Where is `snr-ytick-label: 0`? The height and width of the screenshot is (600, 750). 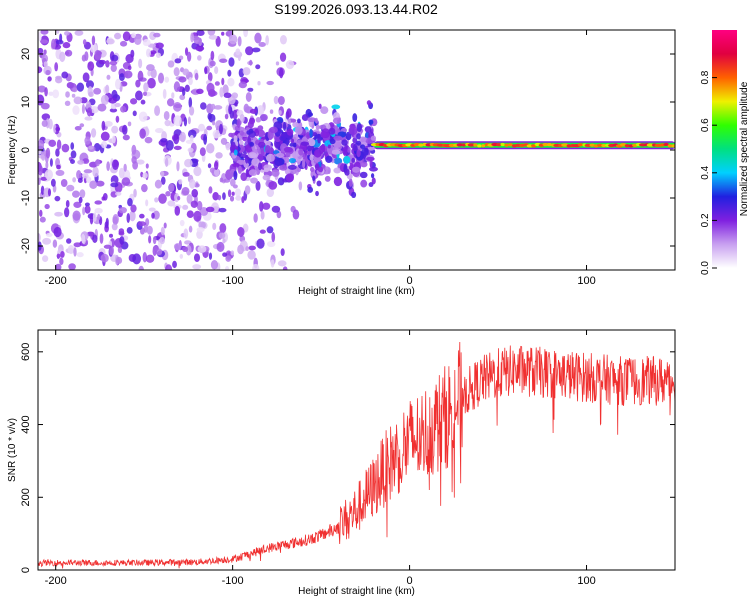
snr-ytick-label: 0 is located at coordinates (26, 570).